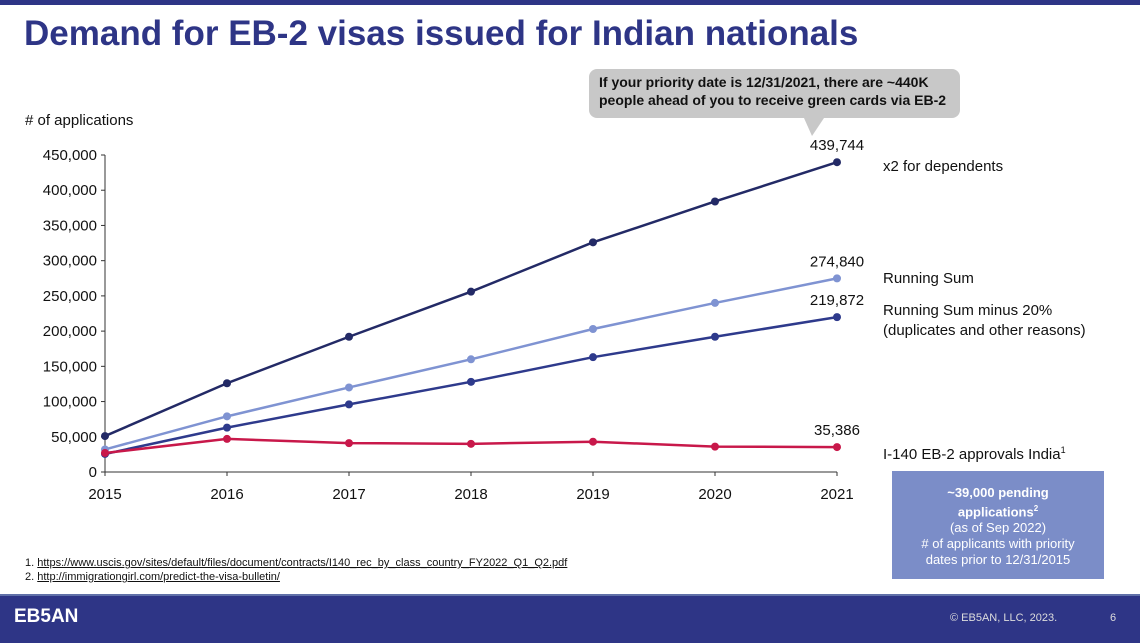 Image resolution: width=1140 pixels, height=643 pixels. What do you see at coordinates (70, 402) in the screenshot?
I see `y-tick-label: 100,000` at bounding box center [70, 402].